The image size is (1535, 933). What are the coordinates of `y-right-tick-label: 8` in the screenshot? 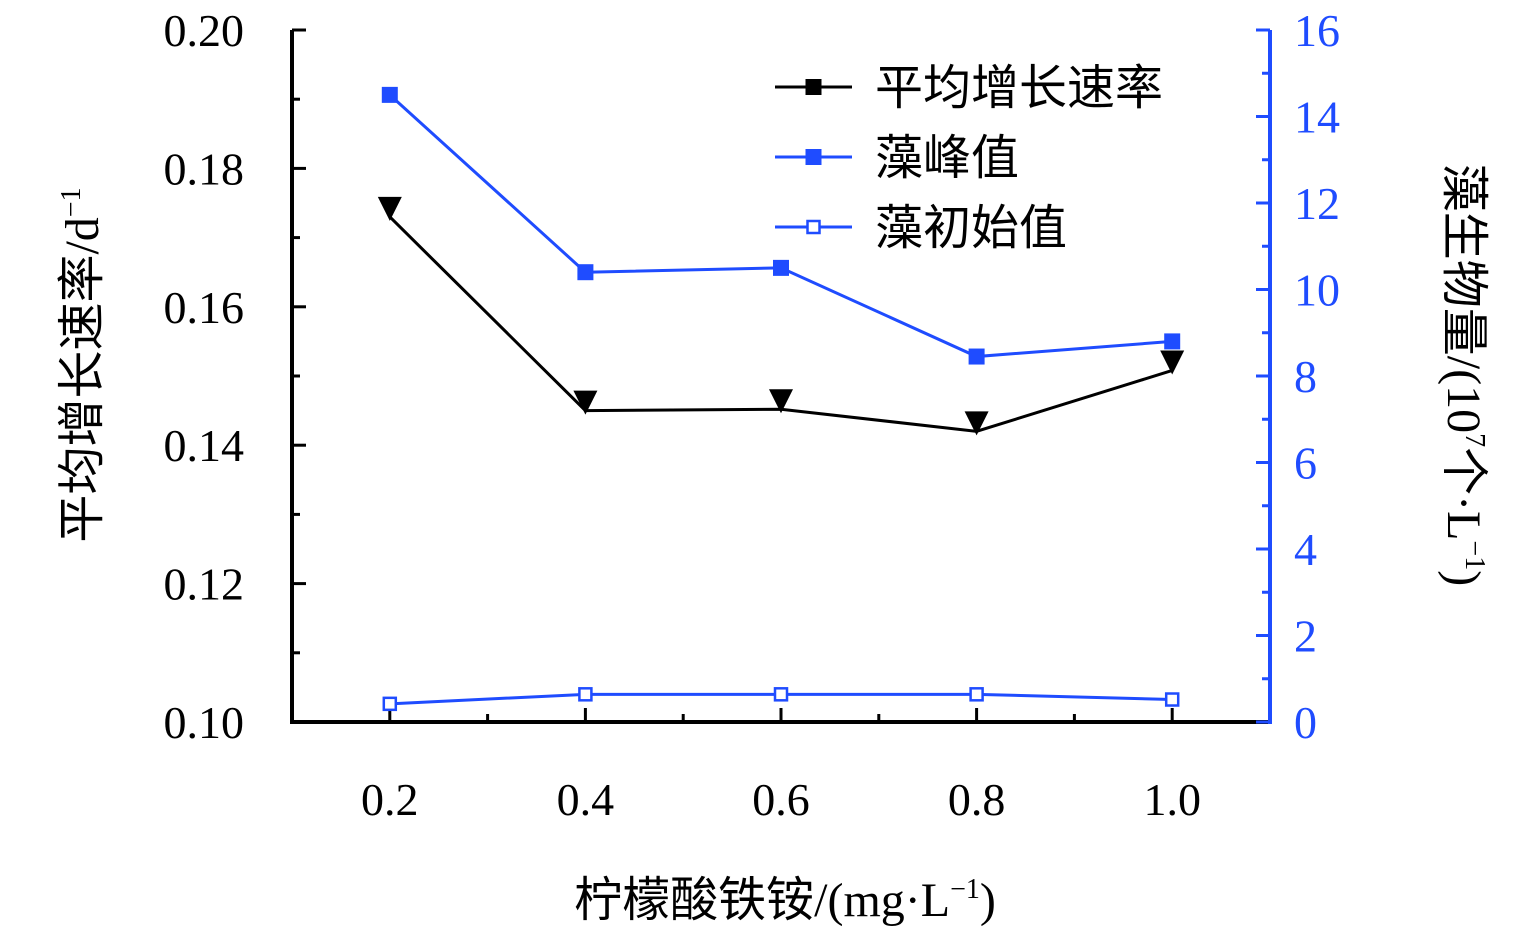 It's located at (1305, 376).